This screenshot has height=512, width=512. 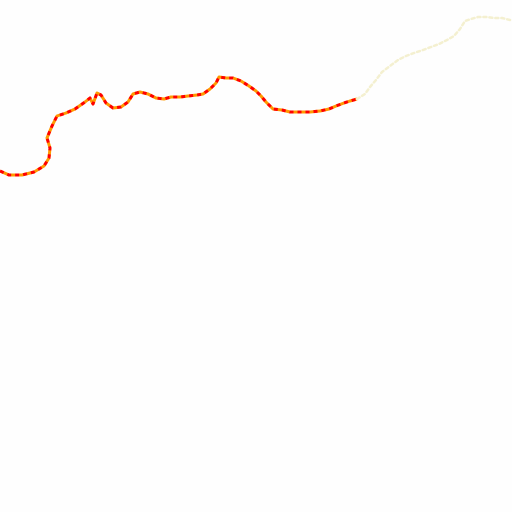 I want to click on faint-route-line, so click(x=433, y=58).